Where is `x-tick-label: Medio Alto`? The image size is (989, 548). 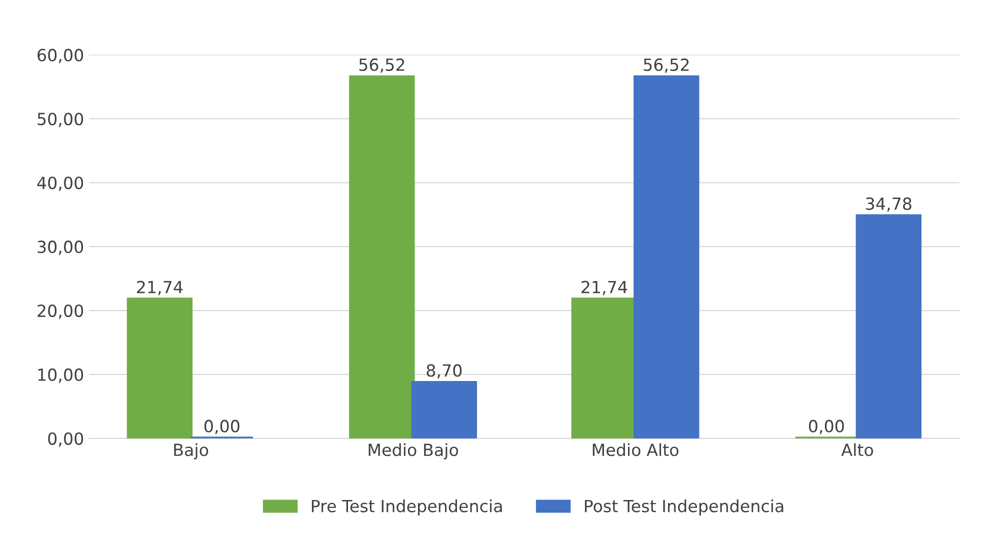 x-tick-label: Medio Alto is located at coordinates (635, 449).